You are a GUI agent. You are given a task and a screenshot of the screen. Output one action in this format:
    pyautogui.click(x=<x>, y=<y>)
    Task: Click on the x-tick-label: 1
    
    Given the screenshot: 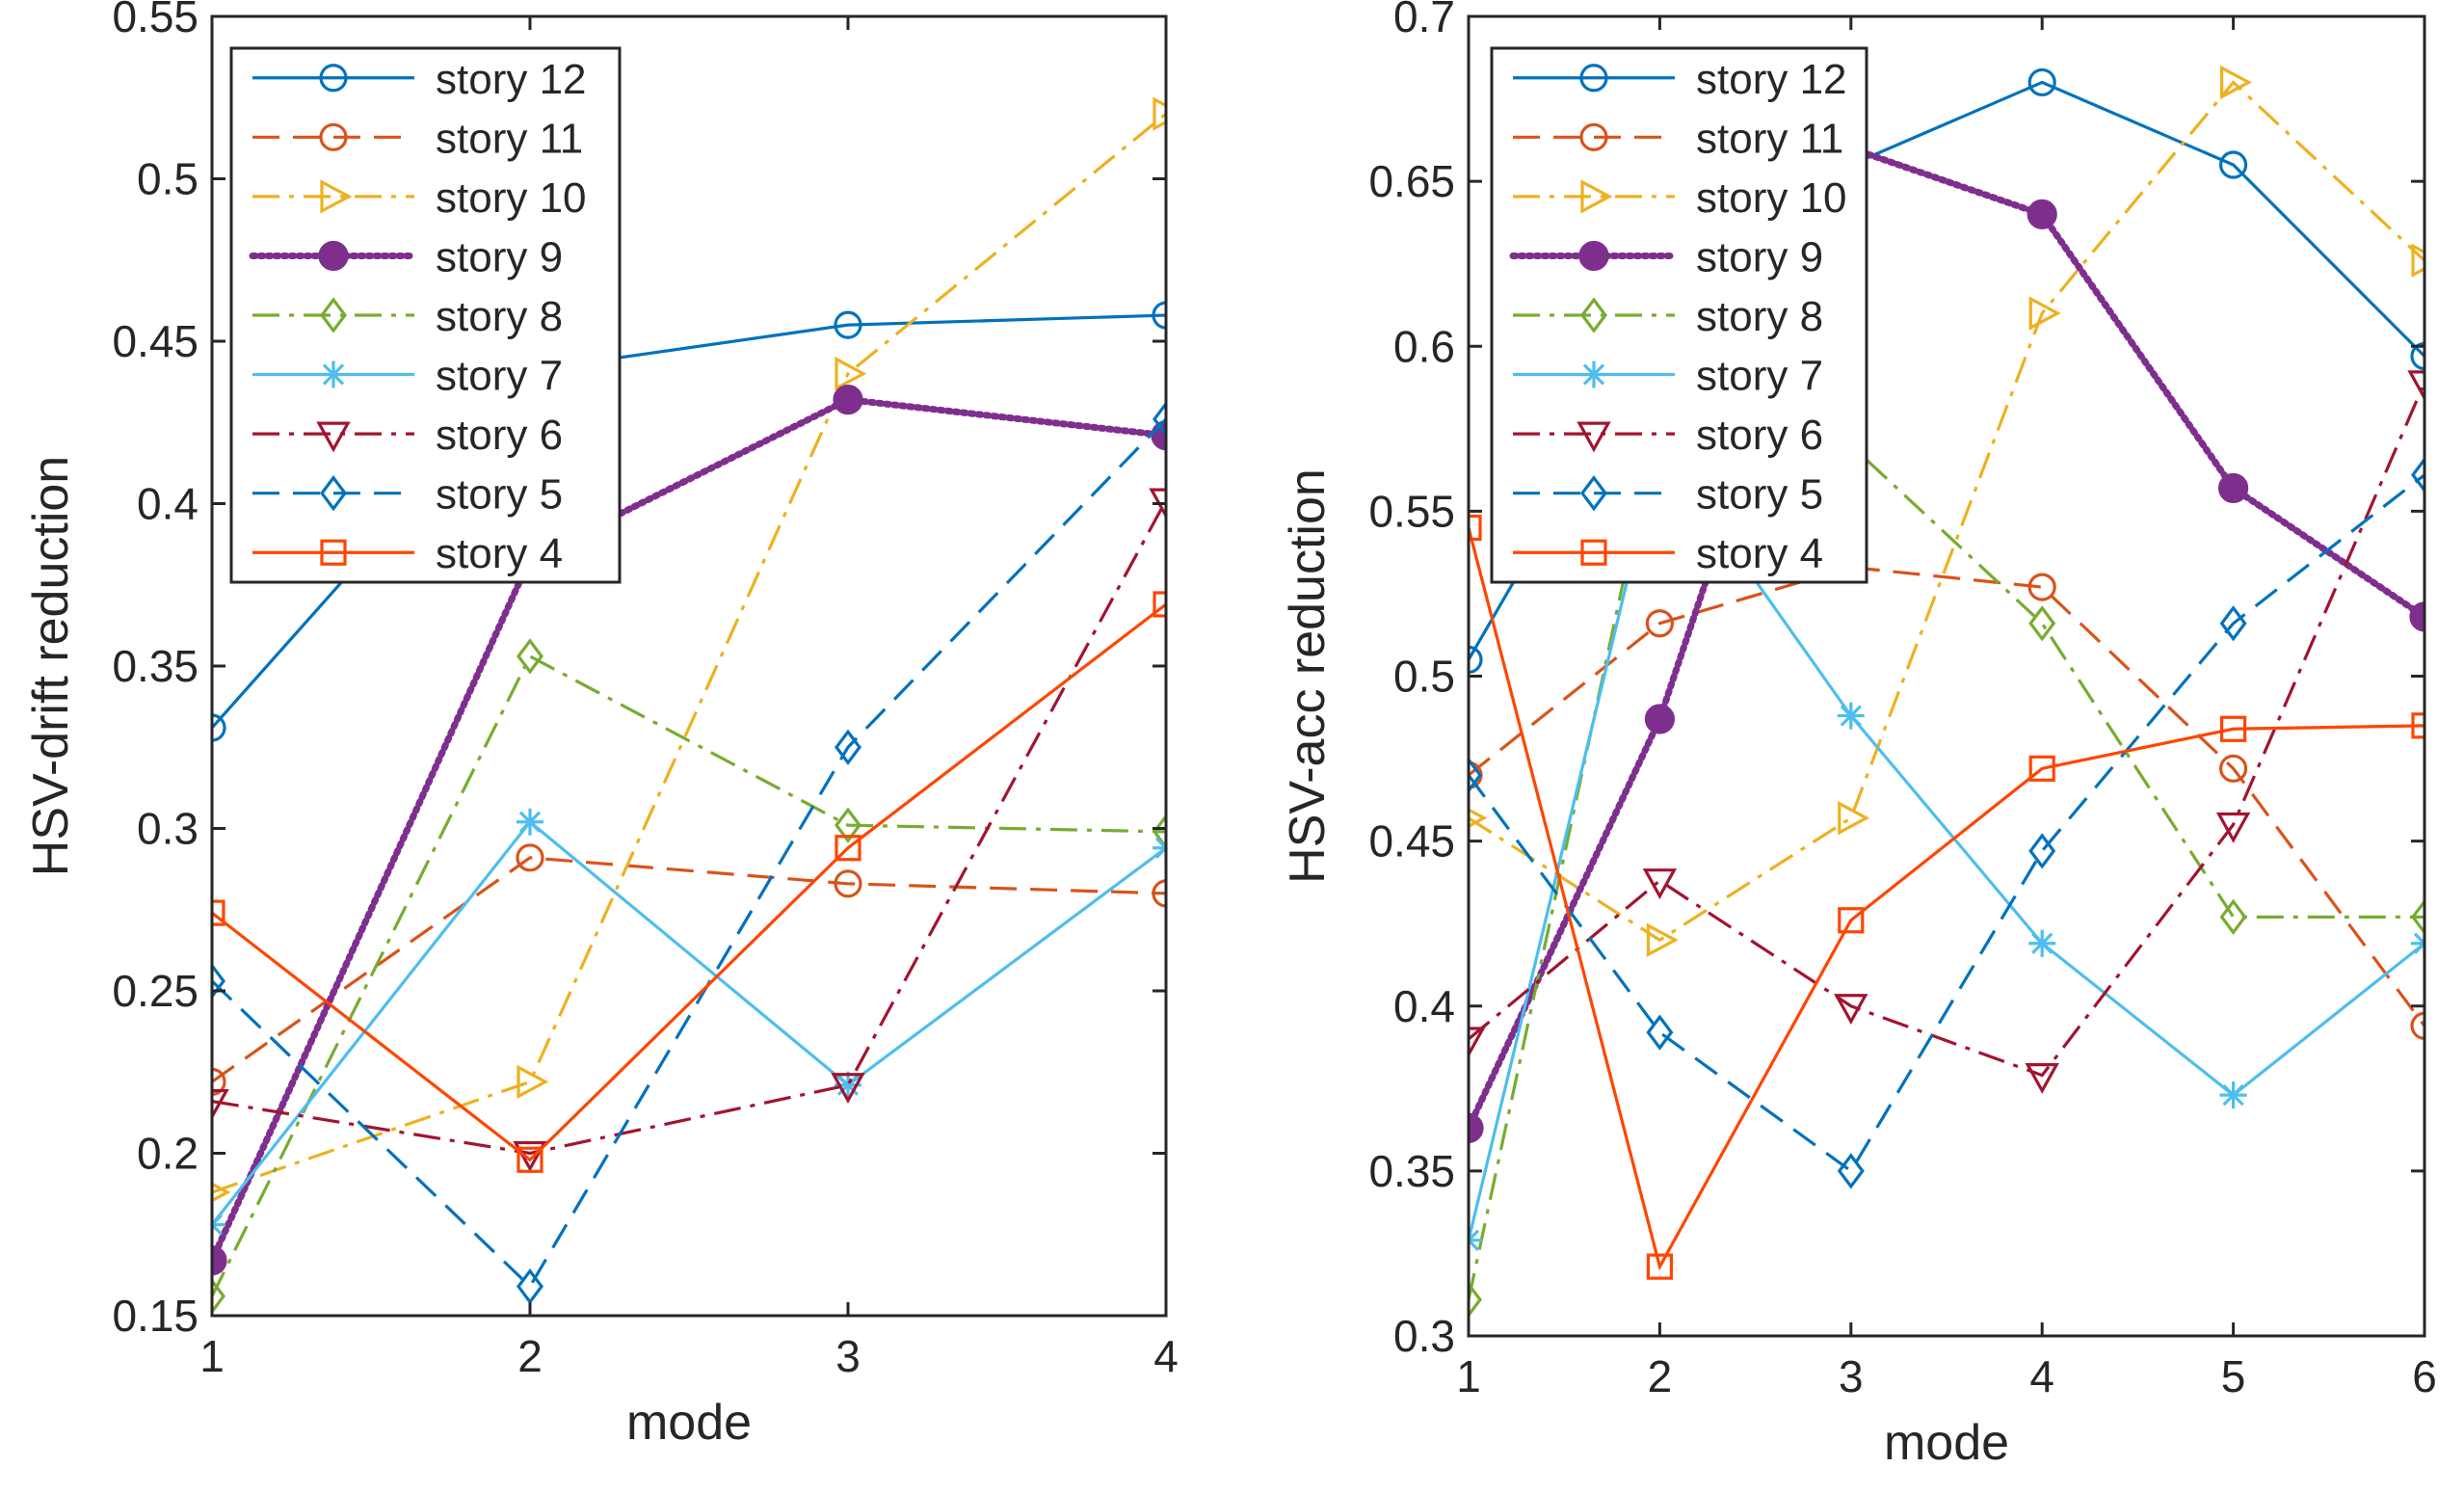 What is the action you would take?
    pyautogui.click(x=212, y=1356)
    